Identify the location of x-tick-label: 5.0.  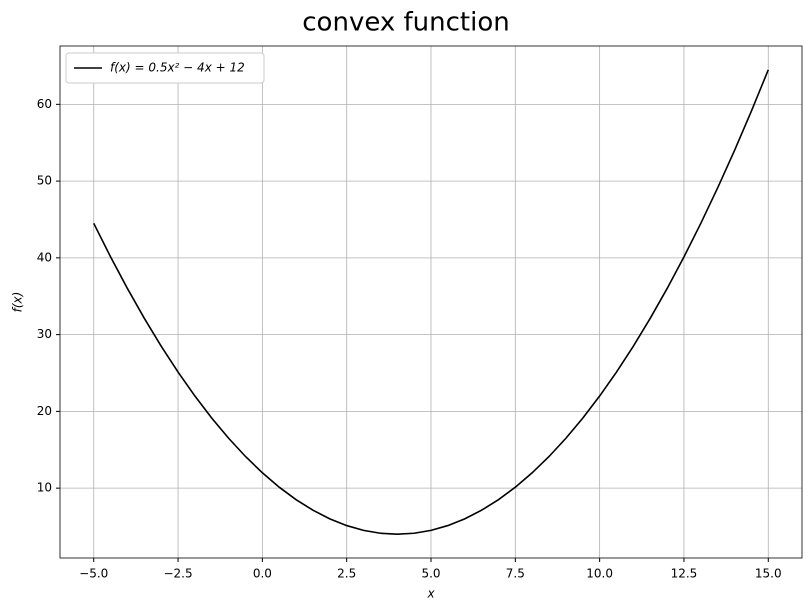
(430, 574).